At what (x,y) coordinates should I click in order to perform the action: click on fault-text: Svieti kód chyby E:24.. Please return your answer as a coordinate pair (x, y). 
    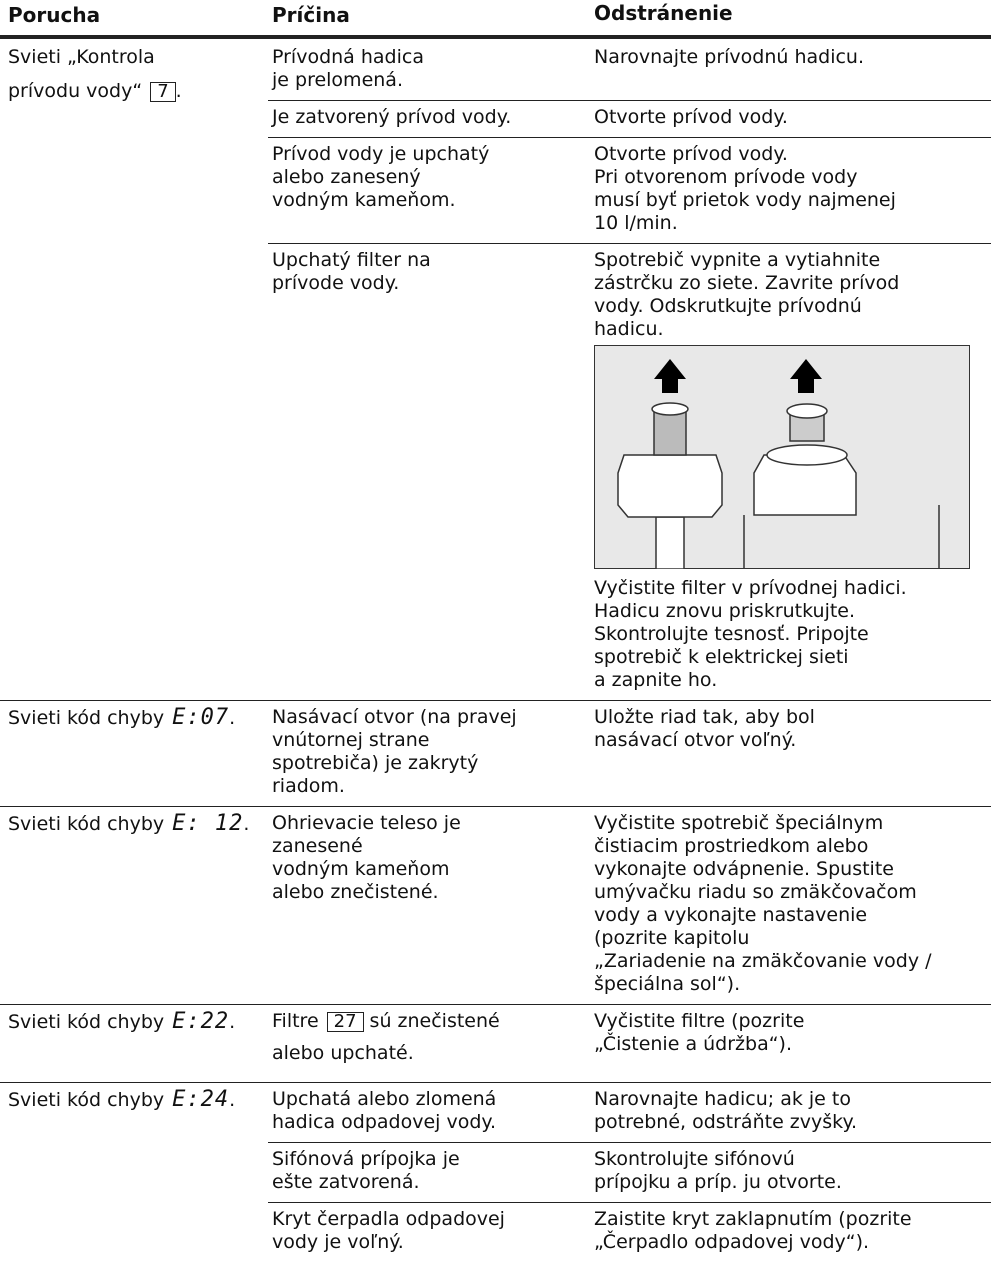
    Looking at the image, I should click on (121, 1100).